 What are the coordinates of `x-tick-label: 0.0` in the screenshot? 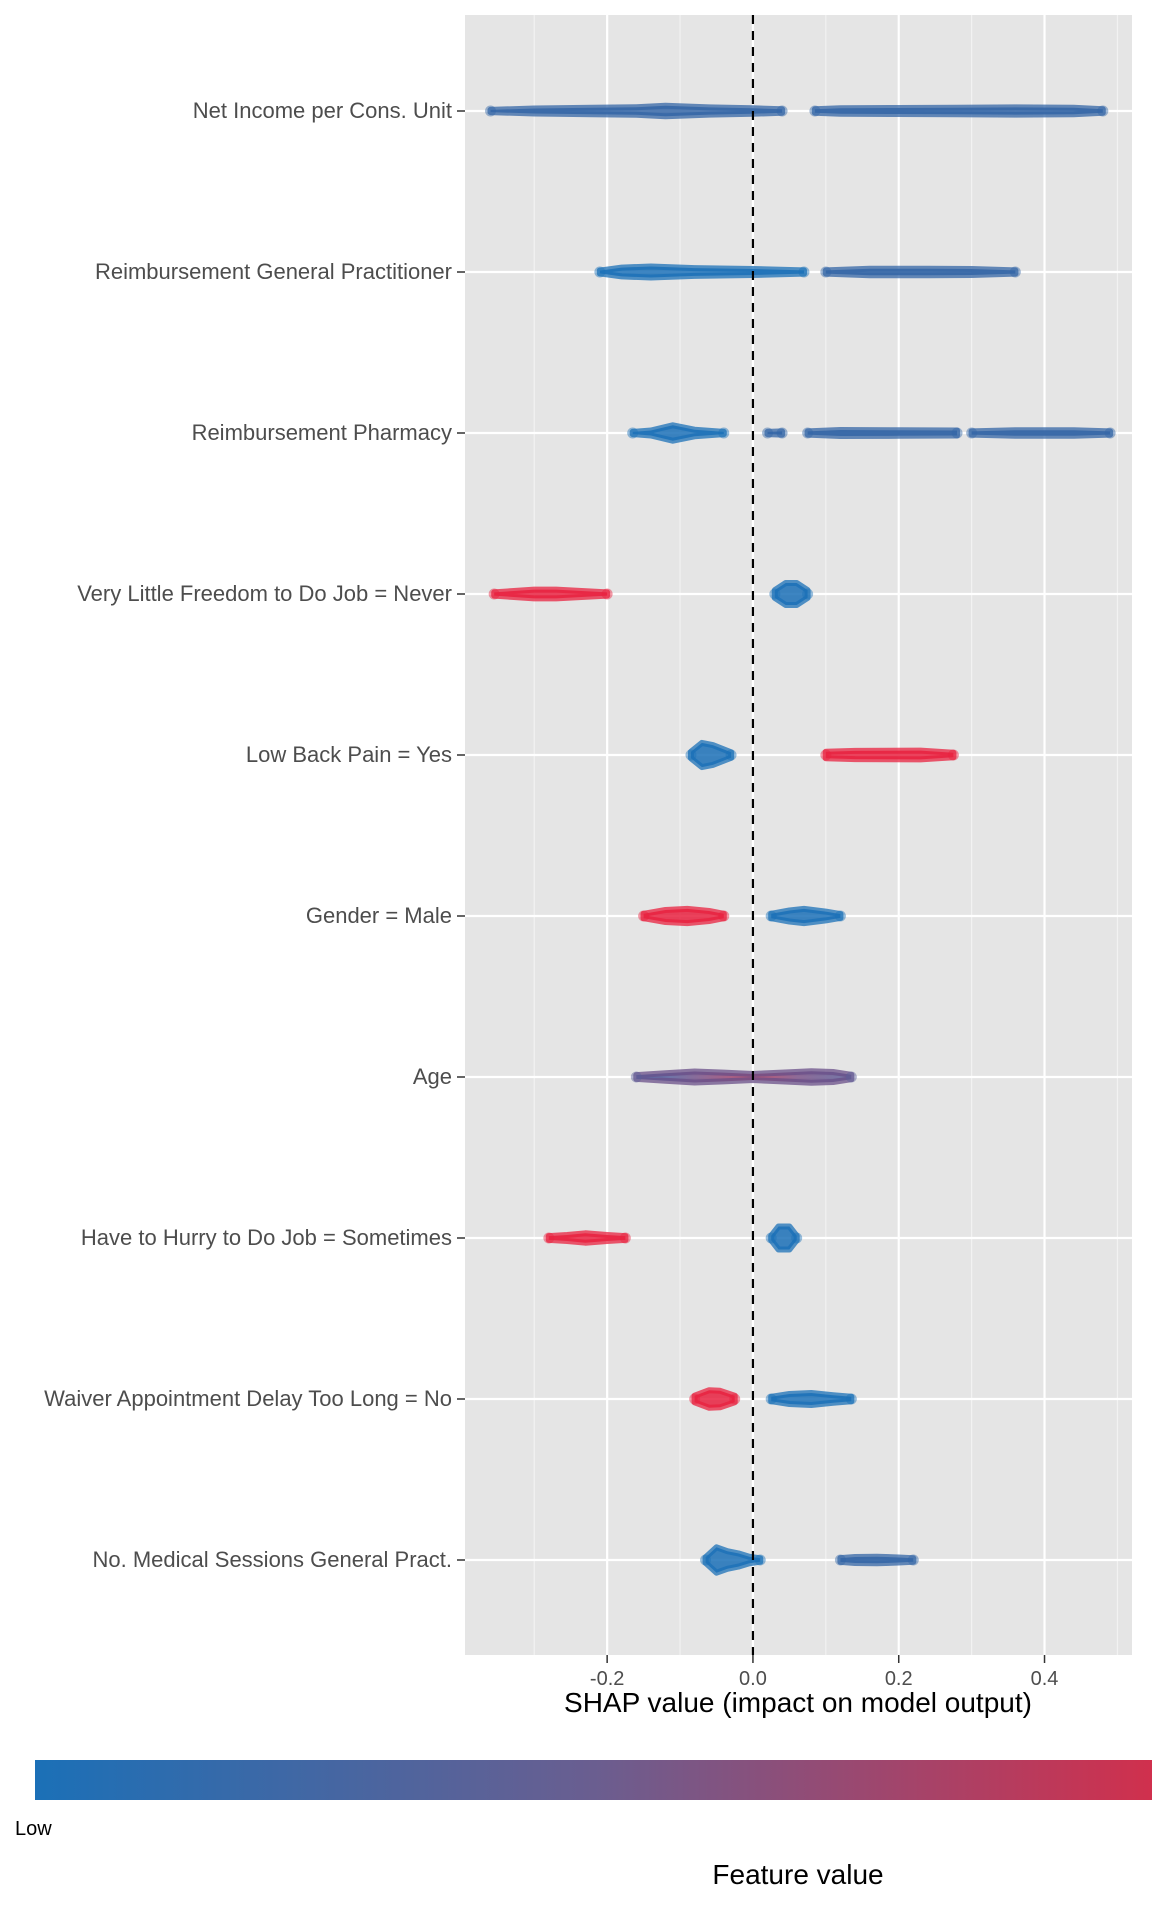 It's located at (753, 1679).